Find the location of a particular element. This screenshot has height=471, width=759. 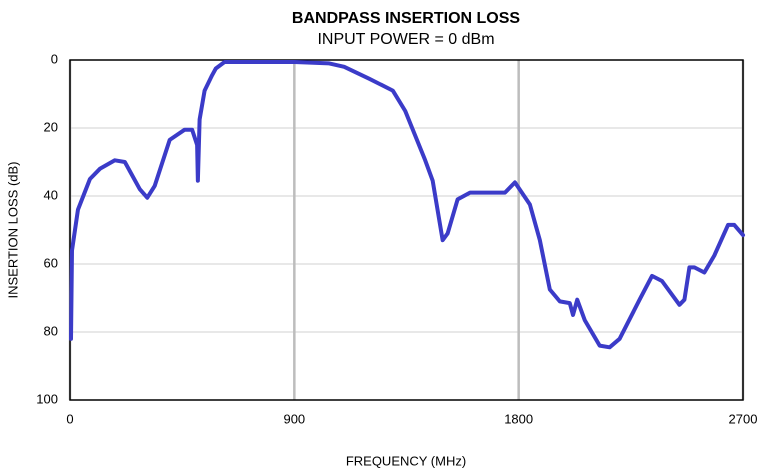

chart-subtitle: INPUT POWER = 0 dBm is located at coordinates (405, 39).